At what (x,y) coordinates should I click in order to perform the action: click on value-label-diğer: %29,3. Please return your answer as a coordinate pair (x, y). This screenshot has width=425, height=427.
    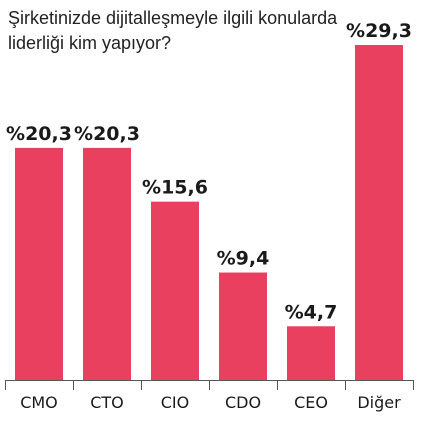
    Looking at the image, I should click on (379, 31).